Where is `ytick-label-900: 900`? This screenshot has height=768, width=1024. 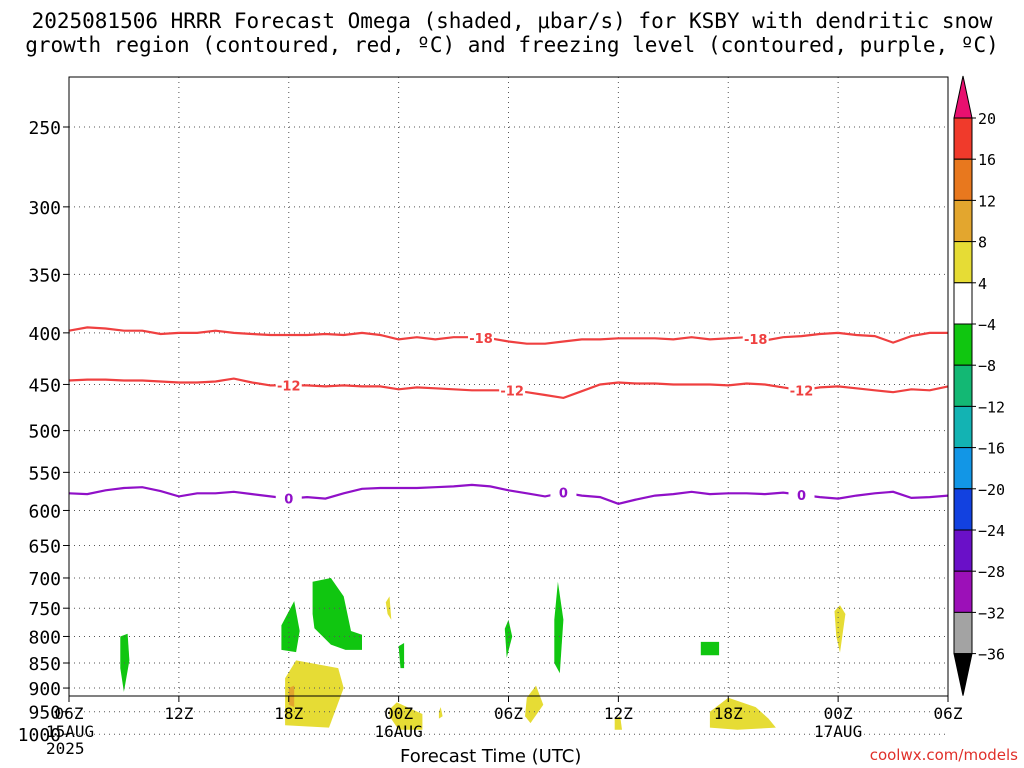 ytick-label-900: 900 is located at coordinates (44, 689).